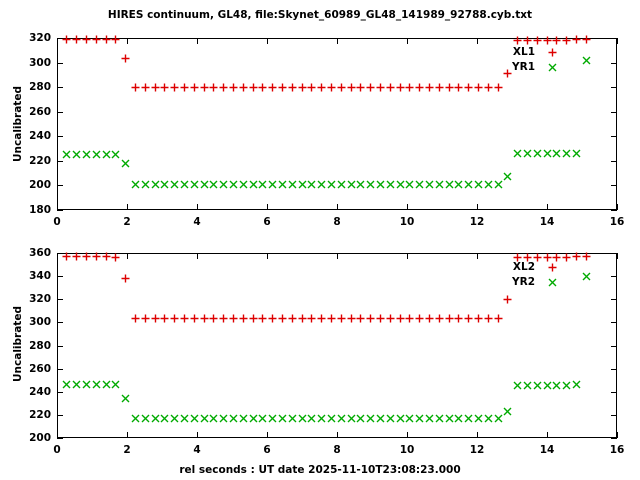 The height and width of the screenshot is (480, 640). Describe the element at coordinates (540, 67) in the screenshot. I see `legend-entry-yr1: YR1` at that location.